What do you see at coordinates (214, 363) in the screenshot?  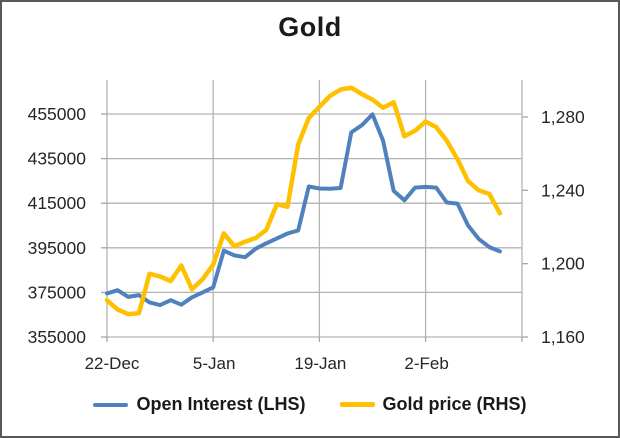 I see `x-axis-label: 5-Jan` at bounding box center [214, 363].